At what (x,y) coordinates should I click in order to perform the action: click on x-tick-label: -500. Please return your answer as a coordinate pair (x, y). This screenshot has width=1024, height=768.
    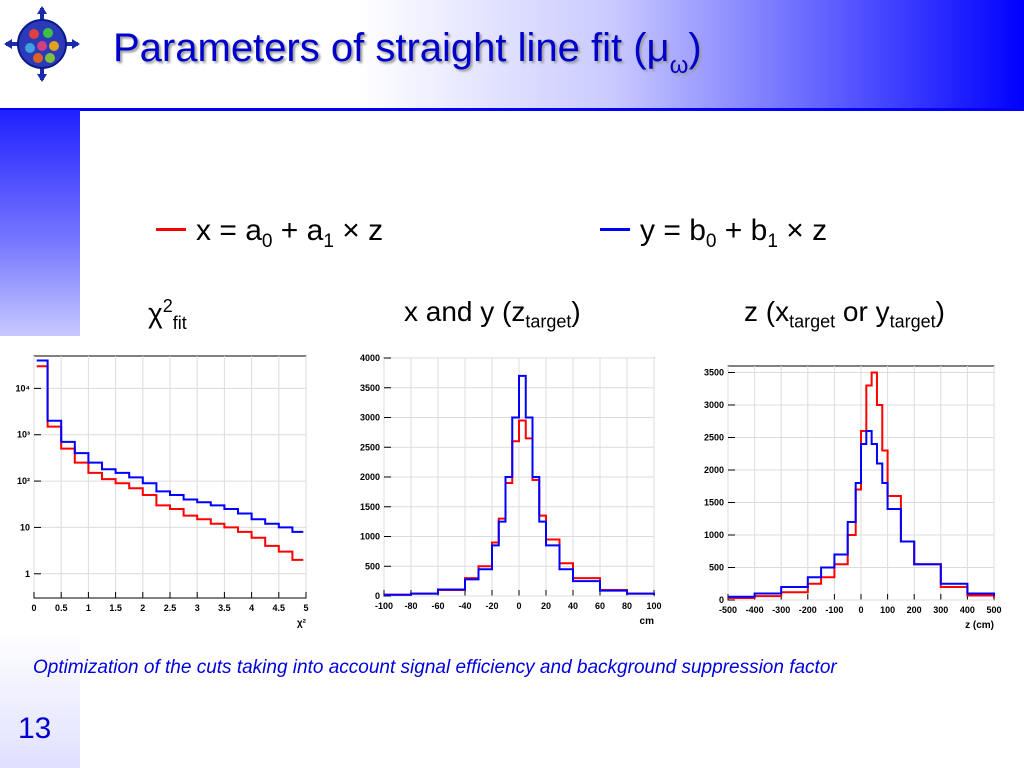
    Looking at the image, I should click on (728, 610).